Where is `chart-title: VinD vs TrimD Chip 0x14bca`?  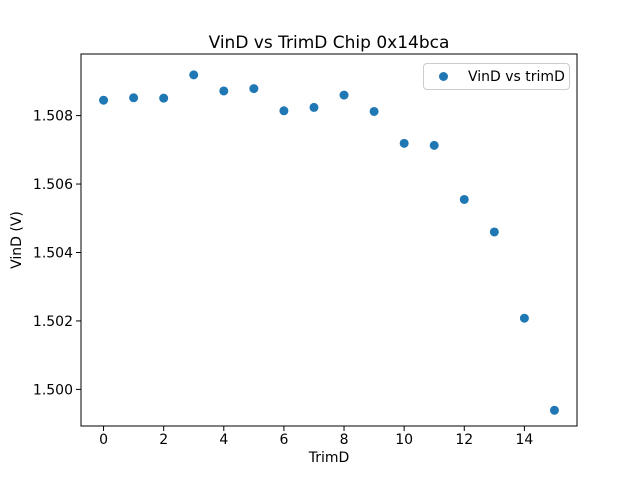 chart-title: VinD vs TrimD Chip 0x14bca is located at coordinates (329, 43).